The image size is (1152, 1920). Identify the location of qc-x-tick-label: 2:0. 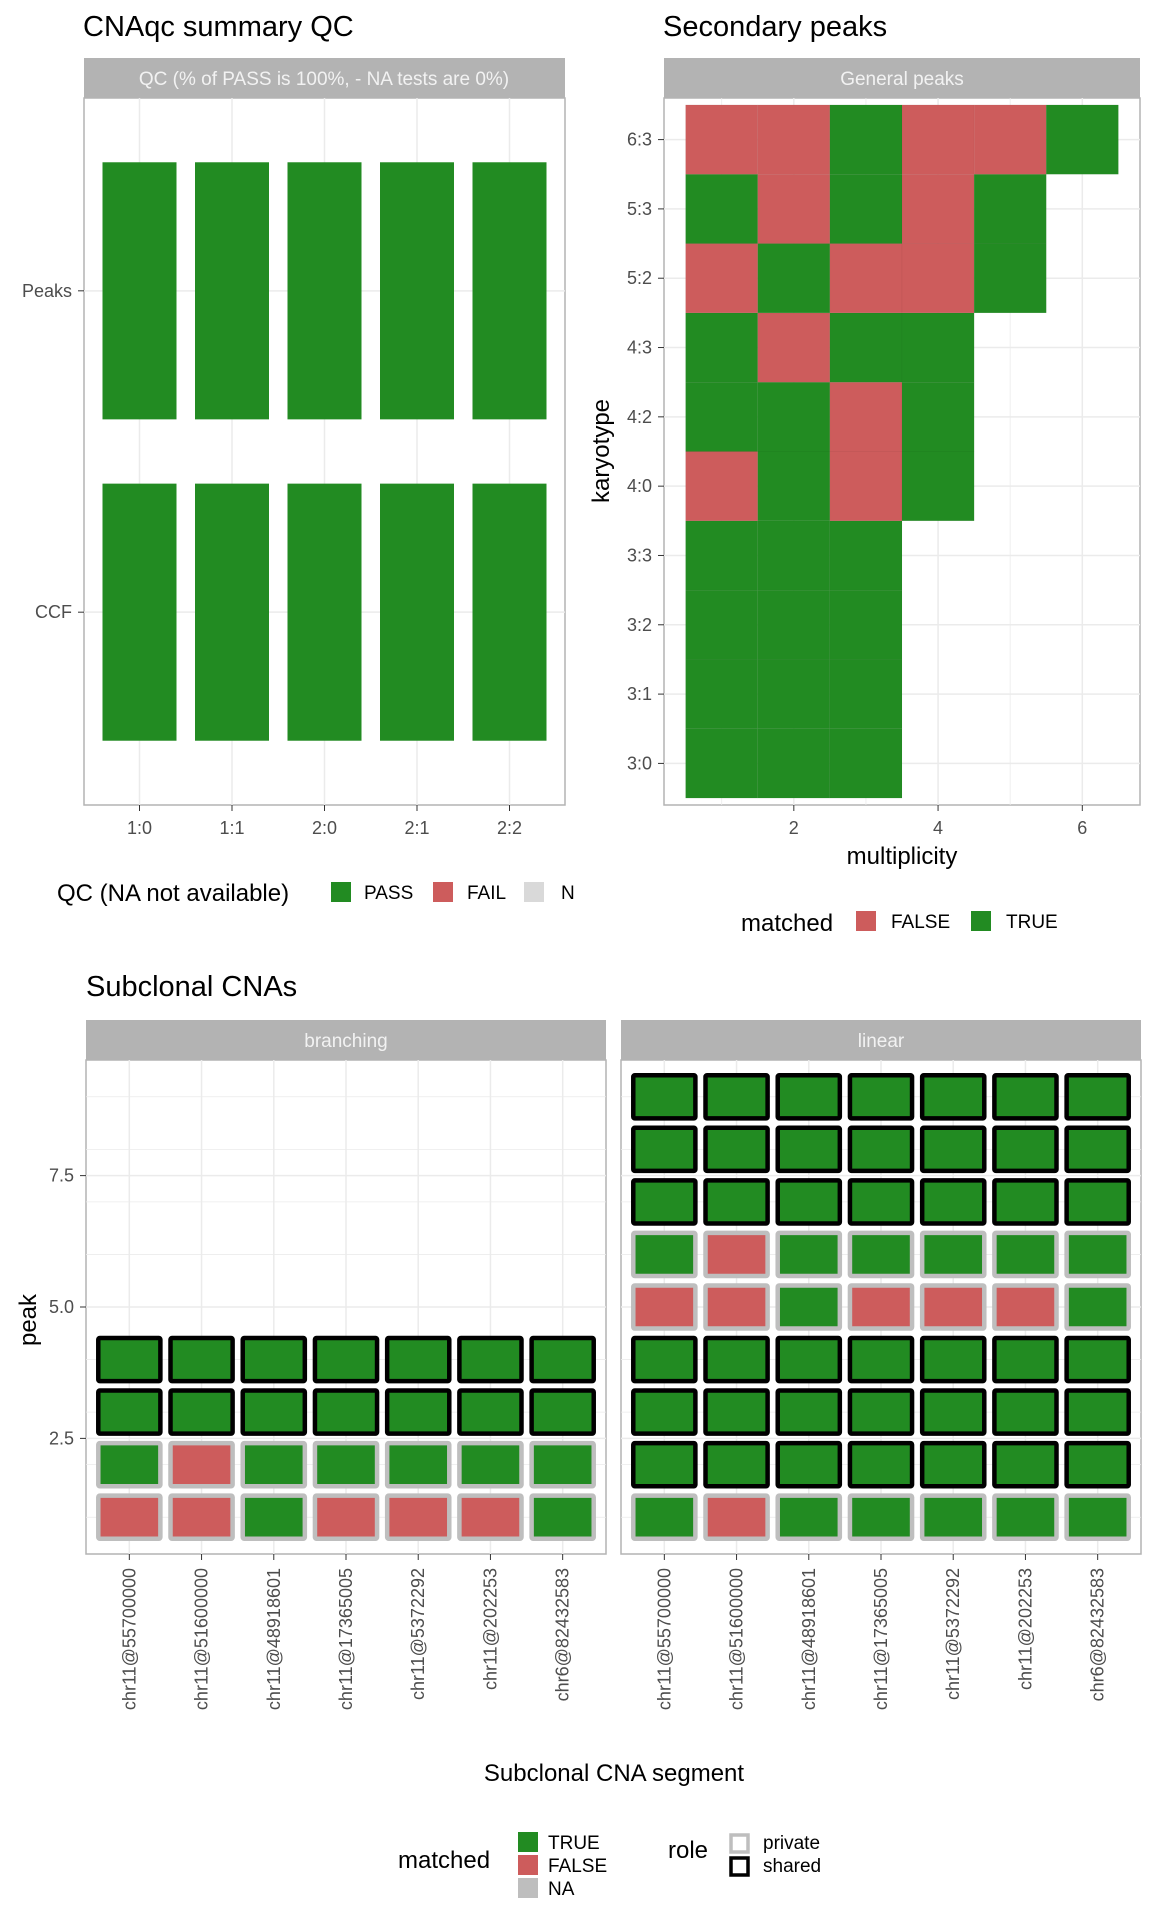
(324, 828).